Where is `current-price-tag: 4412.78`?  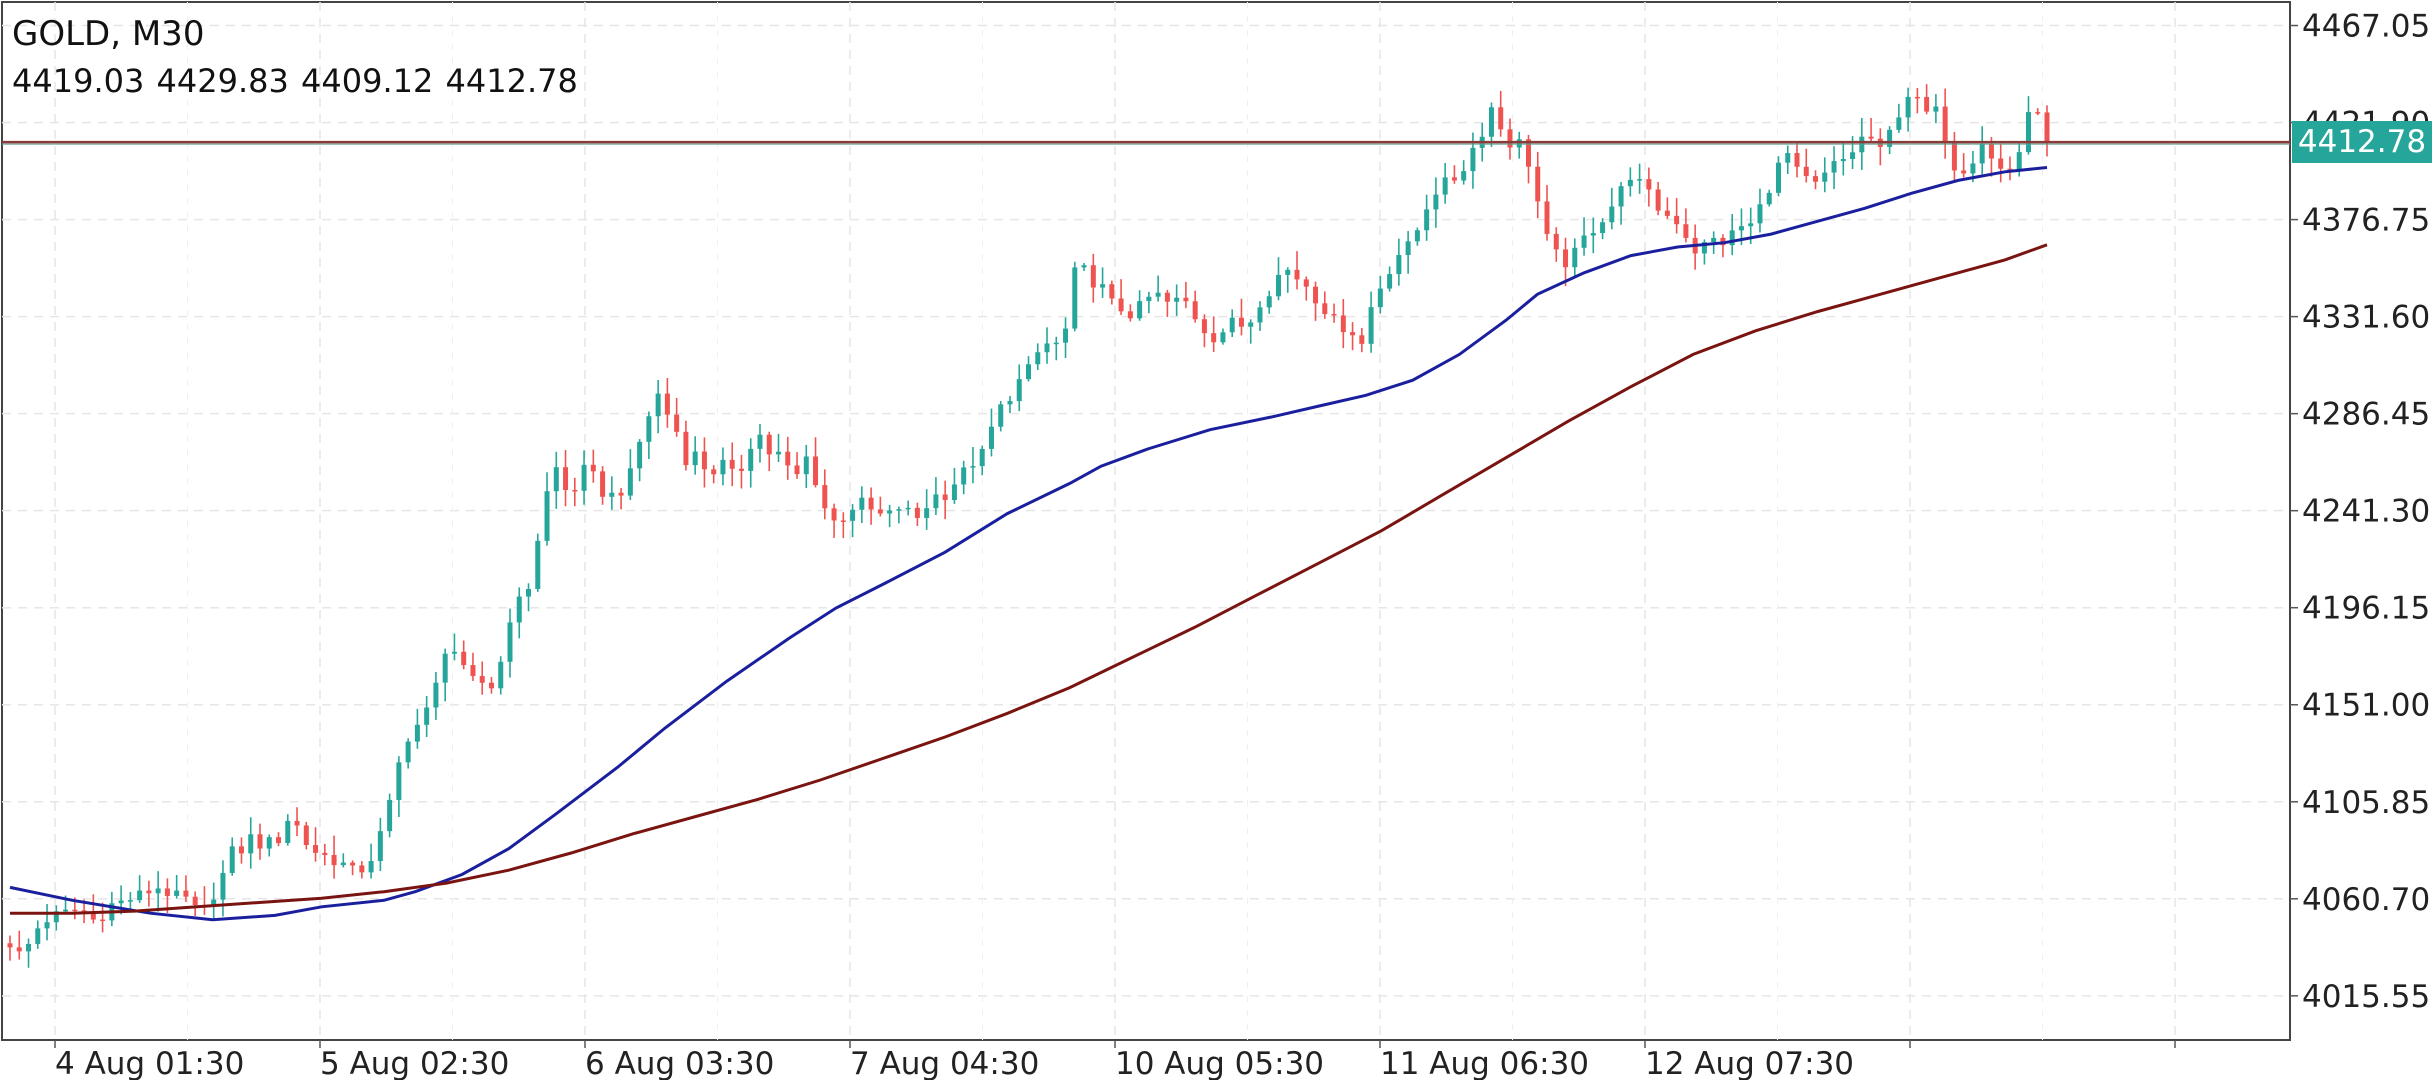 current-price-tag: 4412.78 is located at coordinates (2362, 142).